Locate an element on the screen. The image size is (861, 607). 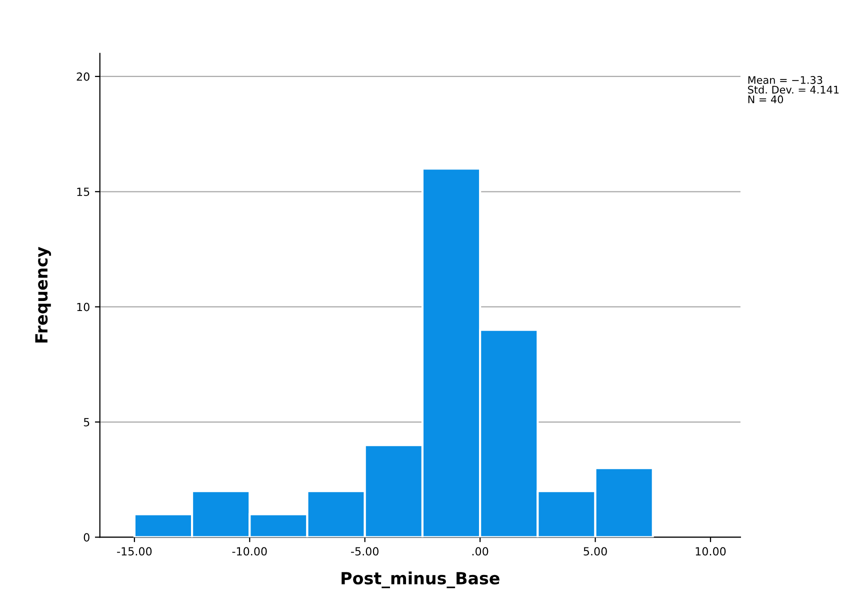
x-axis-title: Post_minus_Base is located at coordinates (421, 580).